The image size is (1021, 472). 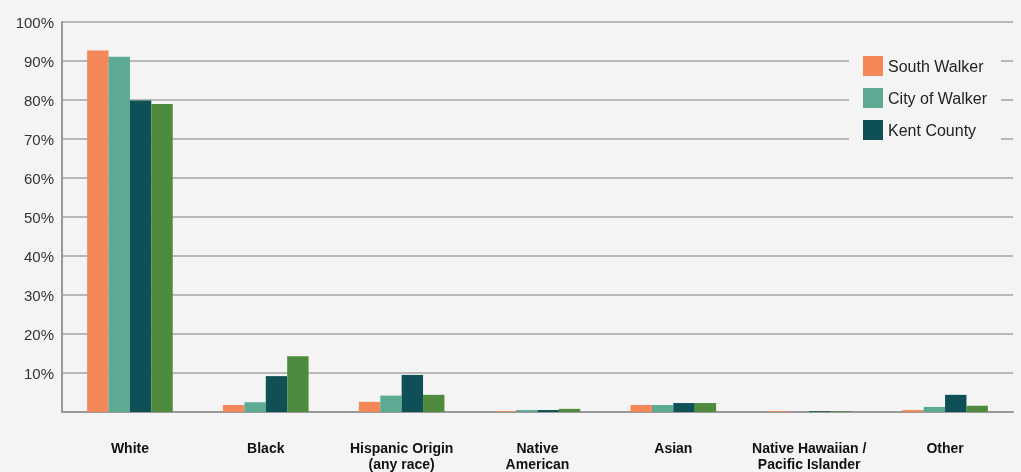 What do you see at coordinates (38, 217) in the screenshot?
I see `y-tick-label: 50%` at bounding box center [38, 217].